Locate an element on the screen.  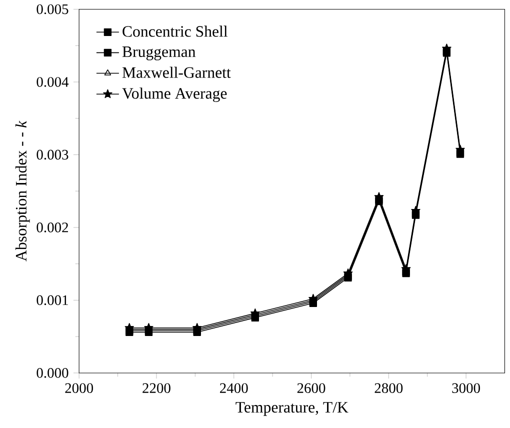
y-tick-label: 0.000 is located at coordinates (52, 373).